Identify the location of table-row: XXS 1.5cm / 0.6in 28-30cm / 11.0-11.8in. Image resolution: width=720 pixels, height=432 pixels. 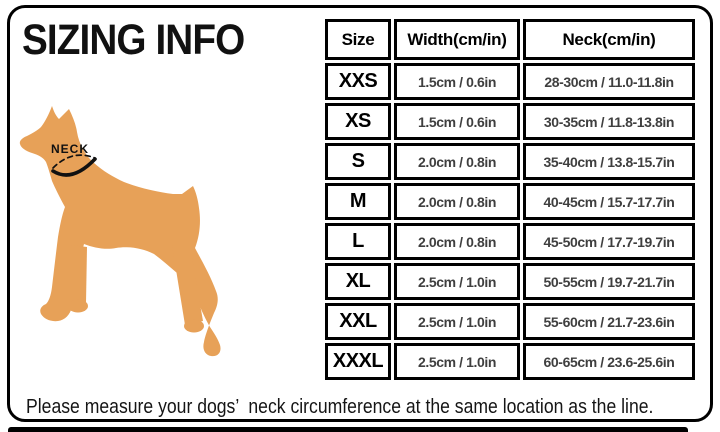
(510, 81).